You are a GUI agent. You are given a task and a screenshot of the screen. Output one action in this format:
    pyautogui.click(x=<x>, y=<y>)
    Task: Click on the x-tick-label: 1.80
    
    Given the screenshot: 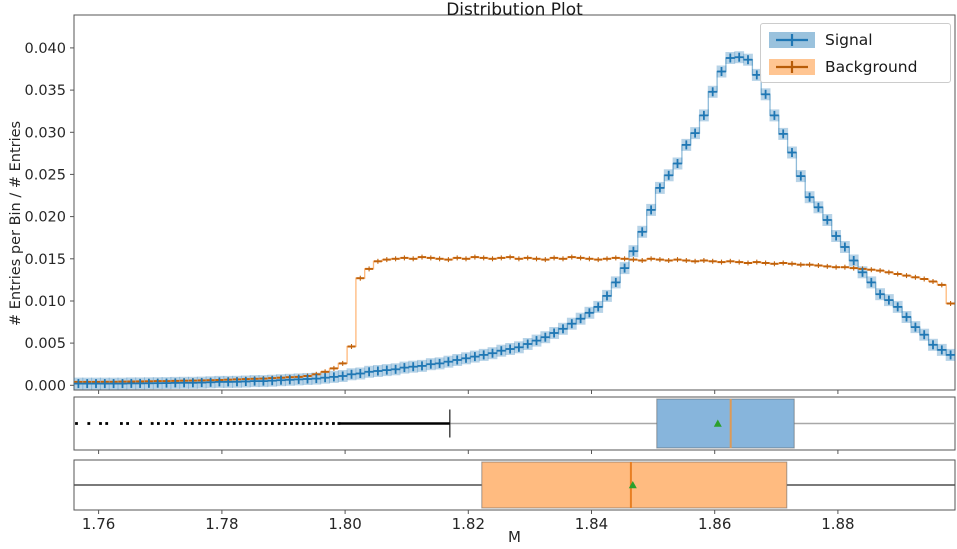 What is the action you would take?
    pyautogui.click(x=344, y=524)
    